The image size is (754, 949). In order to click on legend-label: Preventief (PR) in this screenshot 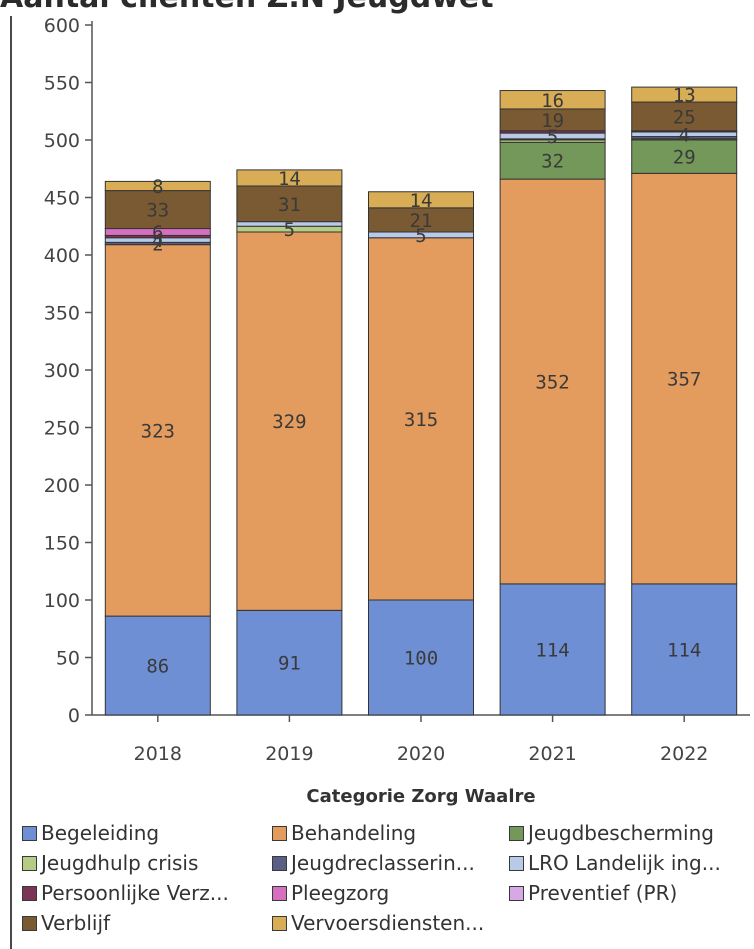, I will do `click(603, 893)`.